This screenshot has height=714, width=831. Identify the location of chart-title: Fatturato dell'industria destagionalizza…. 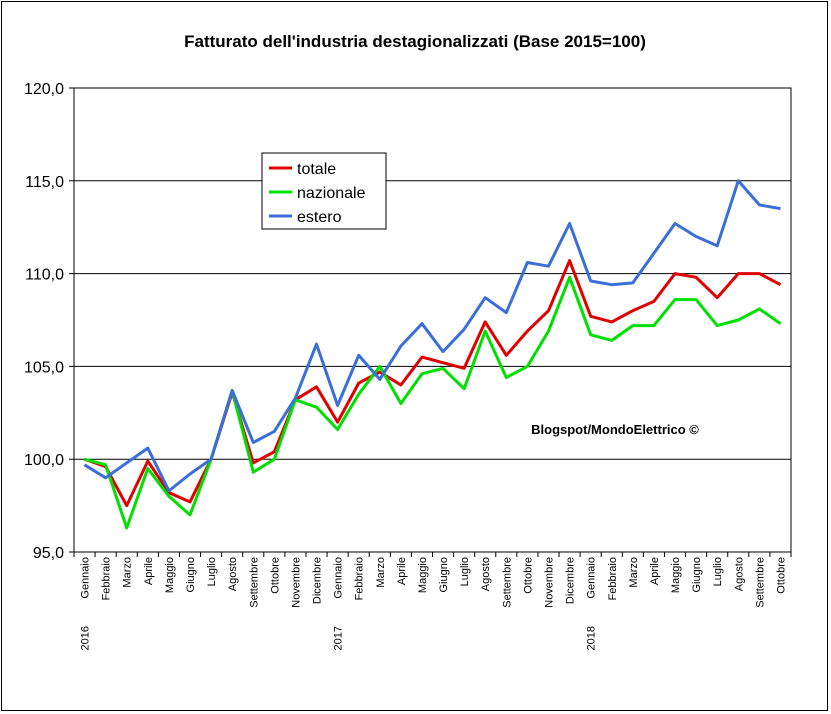
(415, 41).